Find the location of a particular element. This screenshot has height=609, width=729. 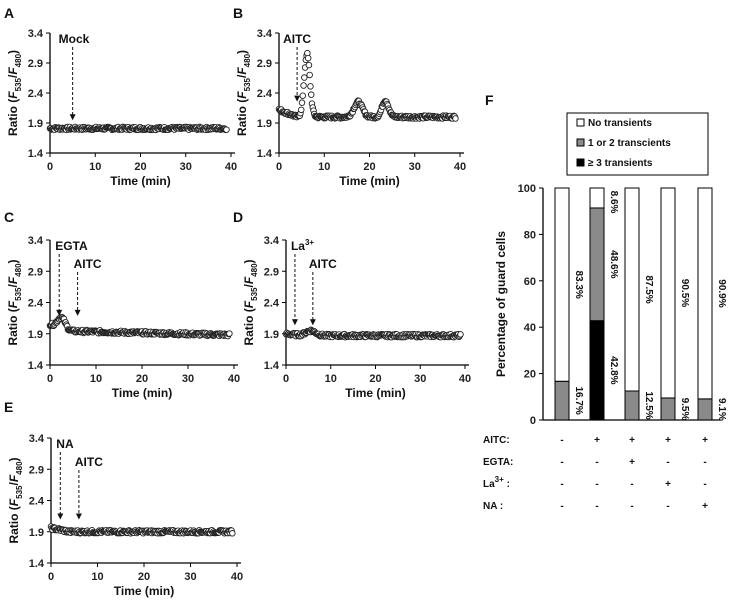

x-tick-label-d: 20 is located at coordinates (375, 379).